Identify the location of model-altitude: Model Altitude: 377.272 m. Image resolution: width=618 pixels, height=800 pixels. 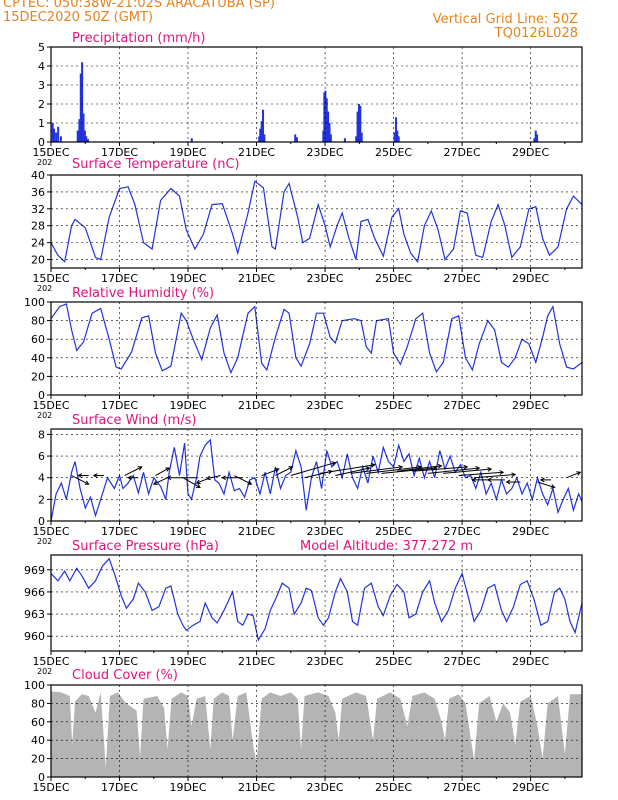
(386, 546).